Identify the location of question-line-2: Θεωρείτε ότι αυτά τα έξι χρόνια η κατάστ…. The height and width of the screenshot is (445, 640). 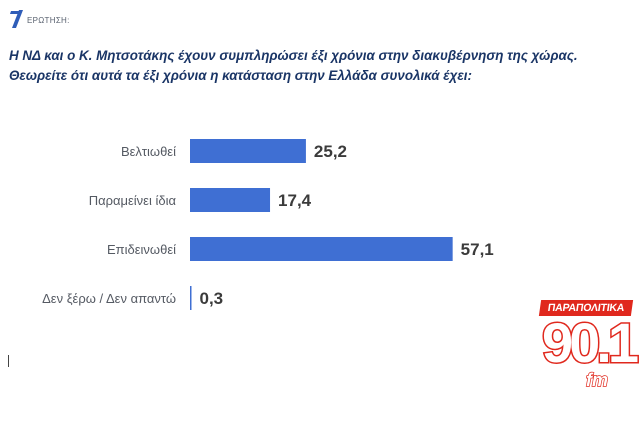
(240, 75).